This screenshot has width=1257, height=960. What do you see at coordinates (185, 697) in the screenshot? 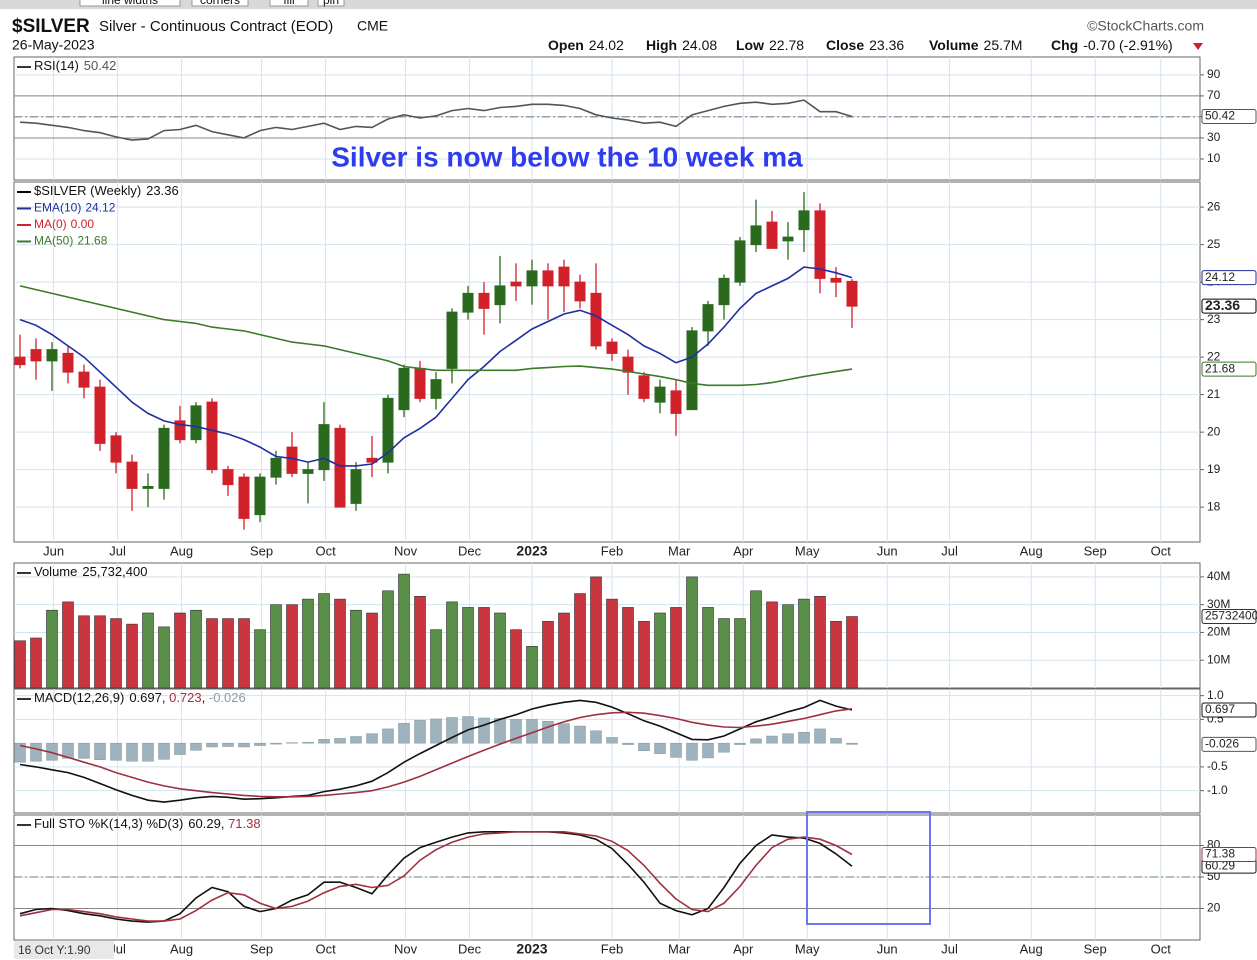
I see `legend-value: 0.723` at bounding box center [185, 697].